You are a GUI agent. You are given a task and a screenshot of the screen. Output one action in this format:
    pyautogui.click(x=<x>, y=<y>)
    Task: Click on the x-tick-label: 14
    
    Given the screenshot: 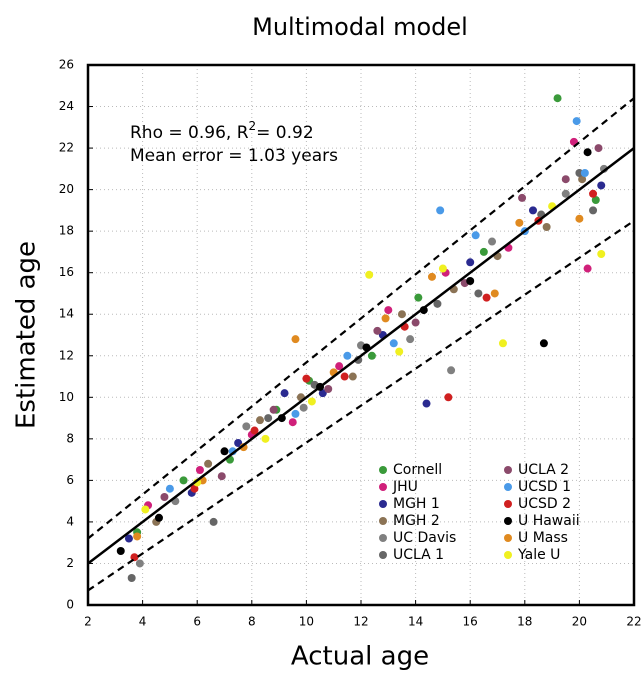 What is the action you would take?
    pyautogui.click(x=415, y=622)
    